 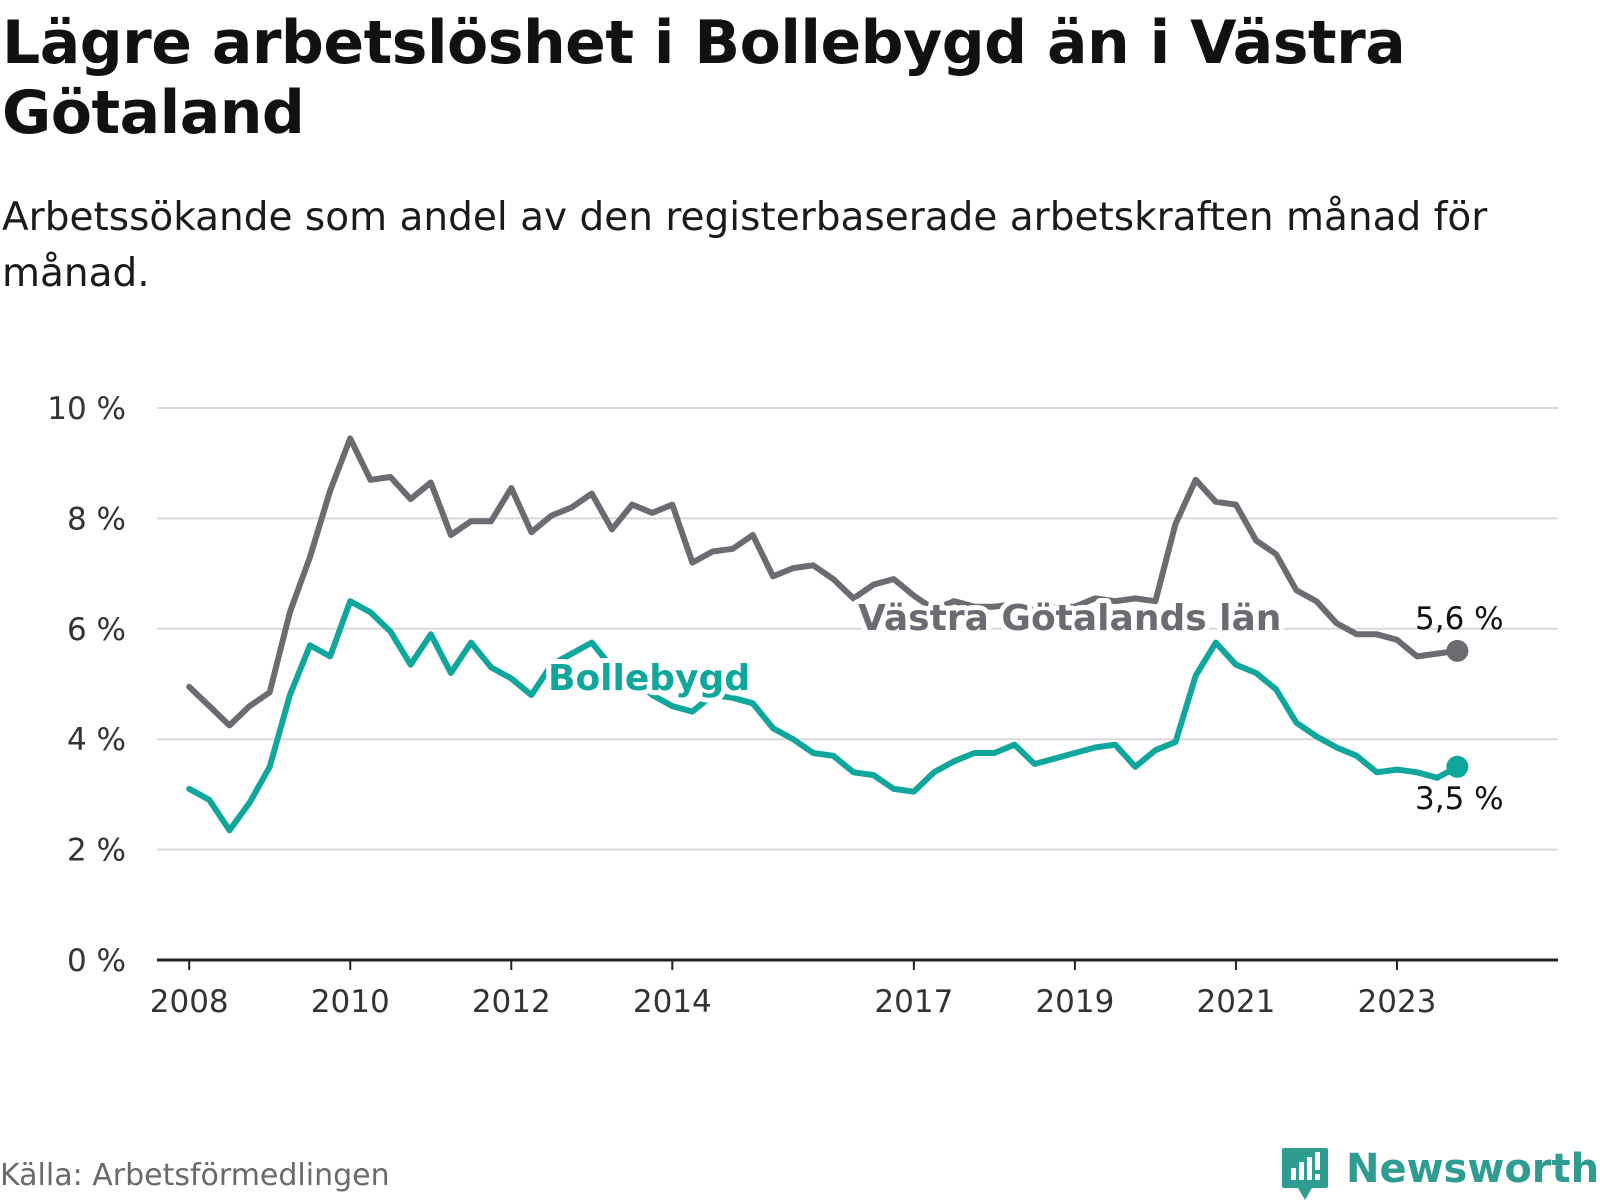 What do you see at coordinates (189, 1002) in the screenshot?
I see `x-tick-label: 2008` at bounding box center [189, 1002].